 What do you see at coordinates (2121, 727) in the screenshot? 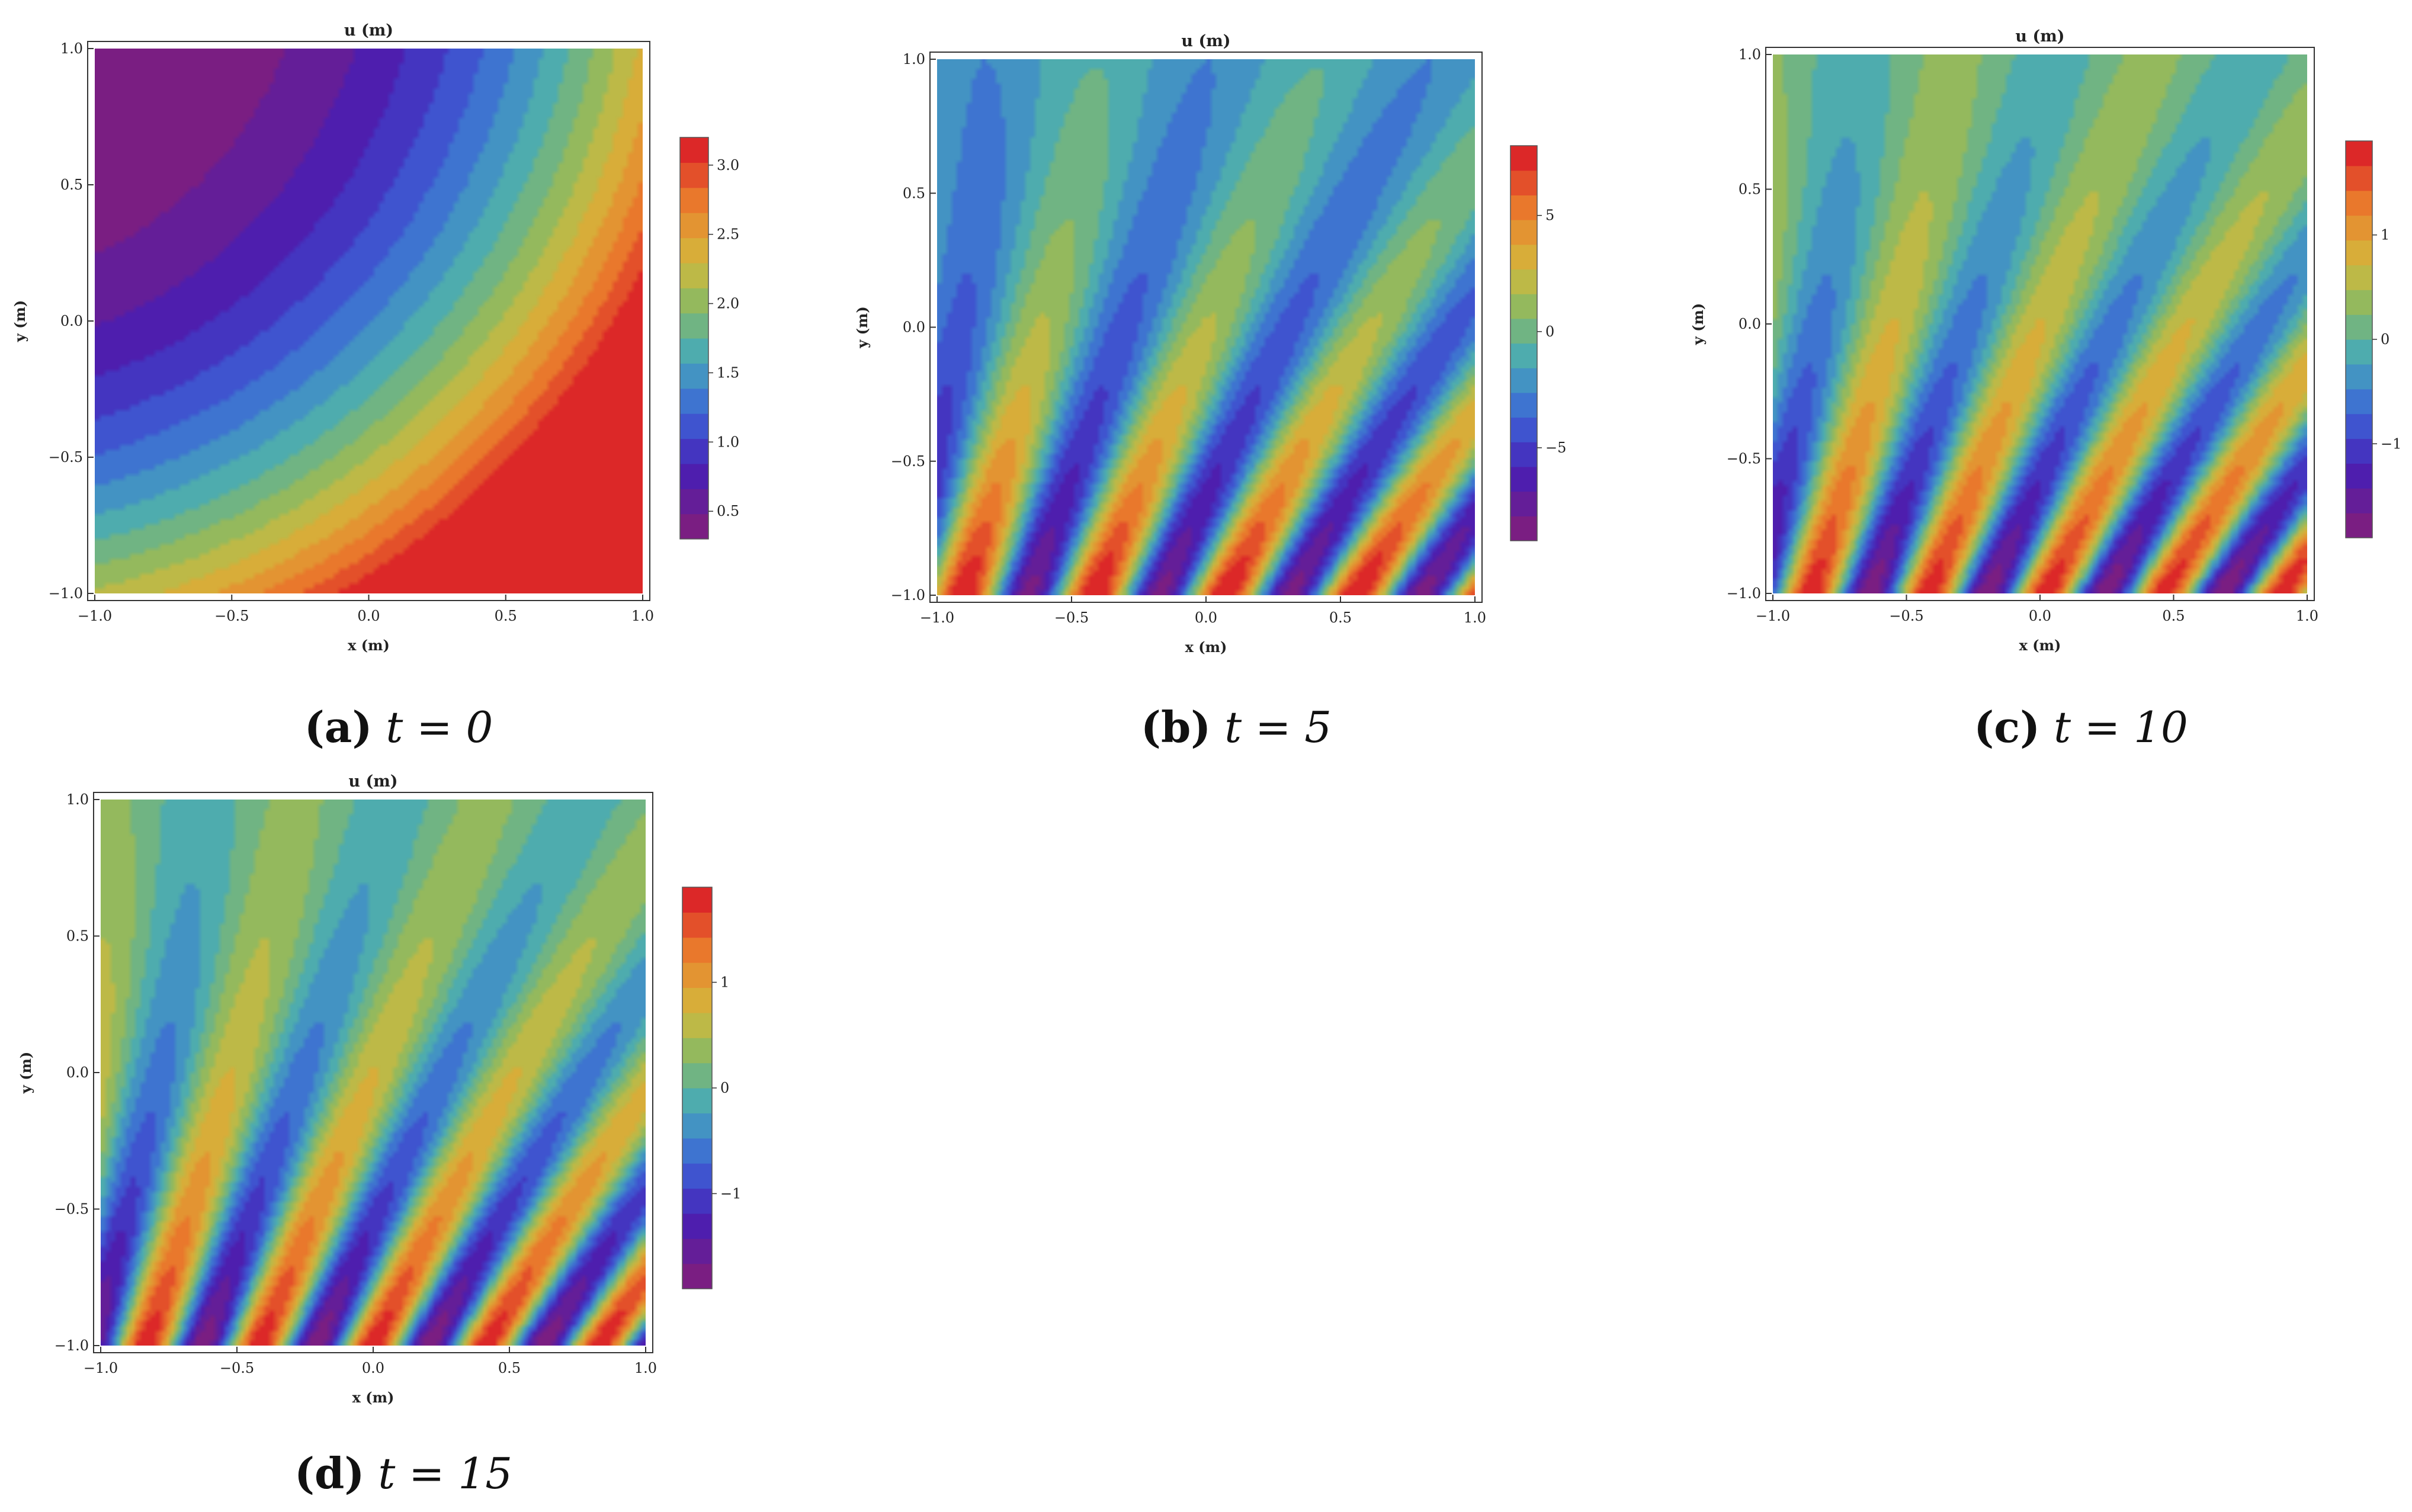
I see `caption-text-c: t = 10` at bounding box center [2121, 727].